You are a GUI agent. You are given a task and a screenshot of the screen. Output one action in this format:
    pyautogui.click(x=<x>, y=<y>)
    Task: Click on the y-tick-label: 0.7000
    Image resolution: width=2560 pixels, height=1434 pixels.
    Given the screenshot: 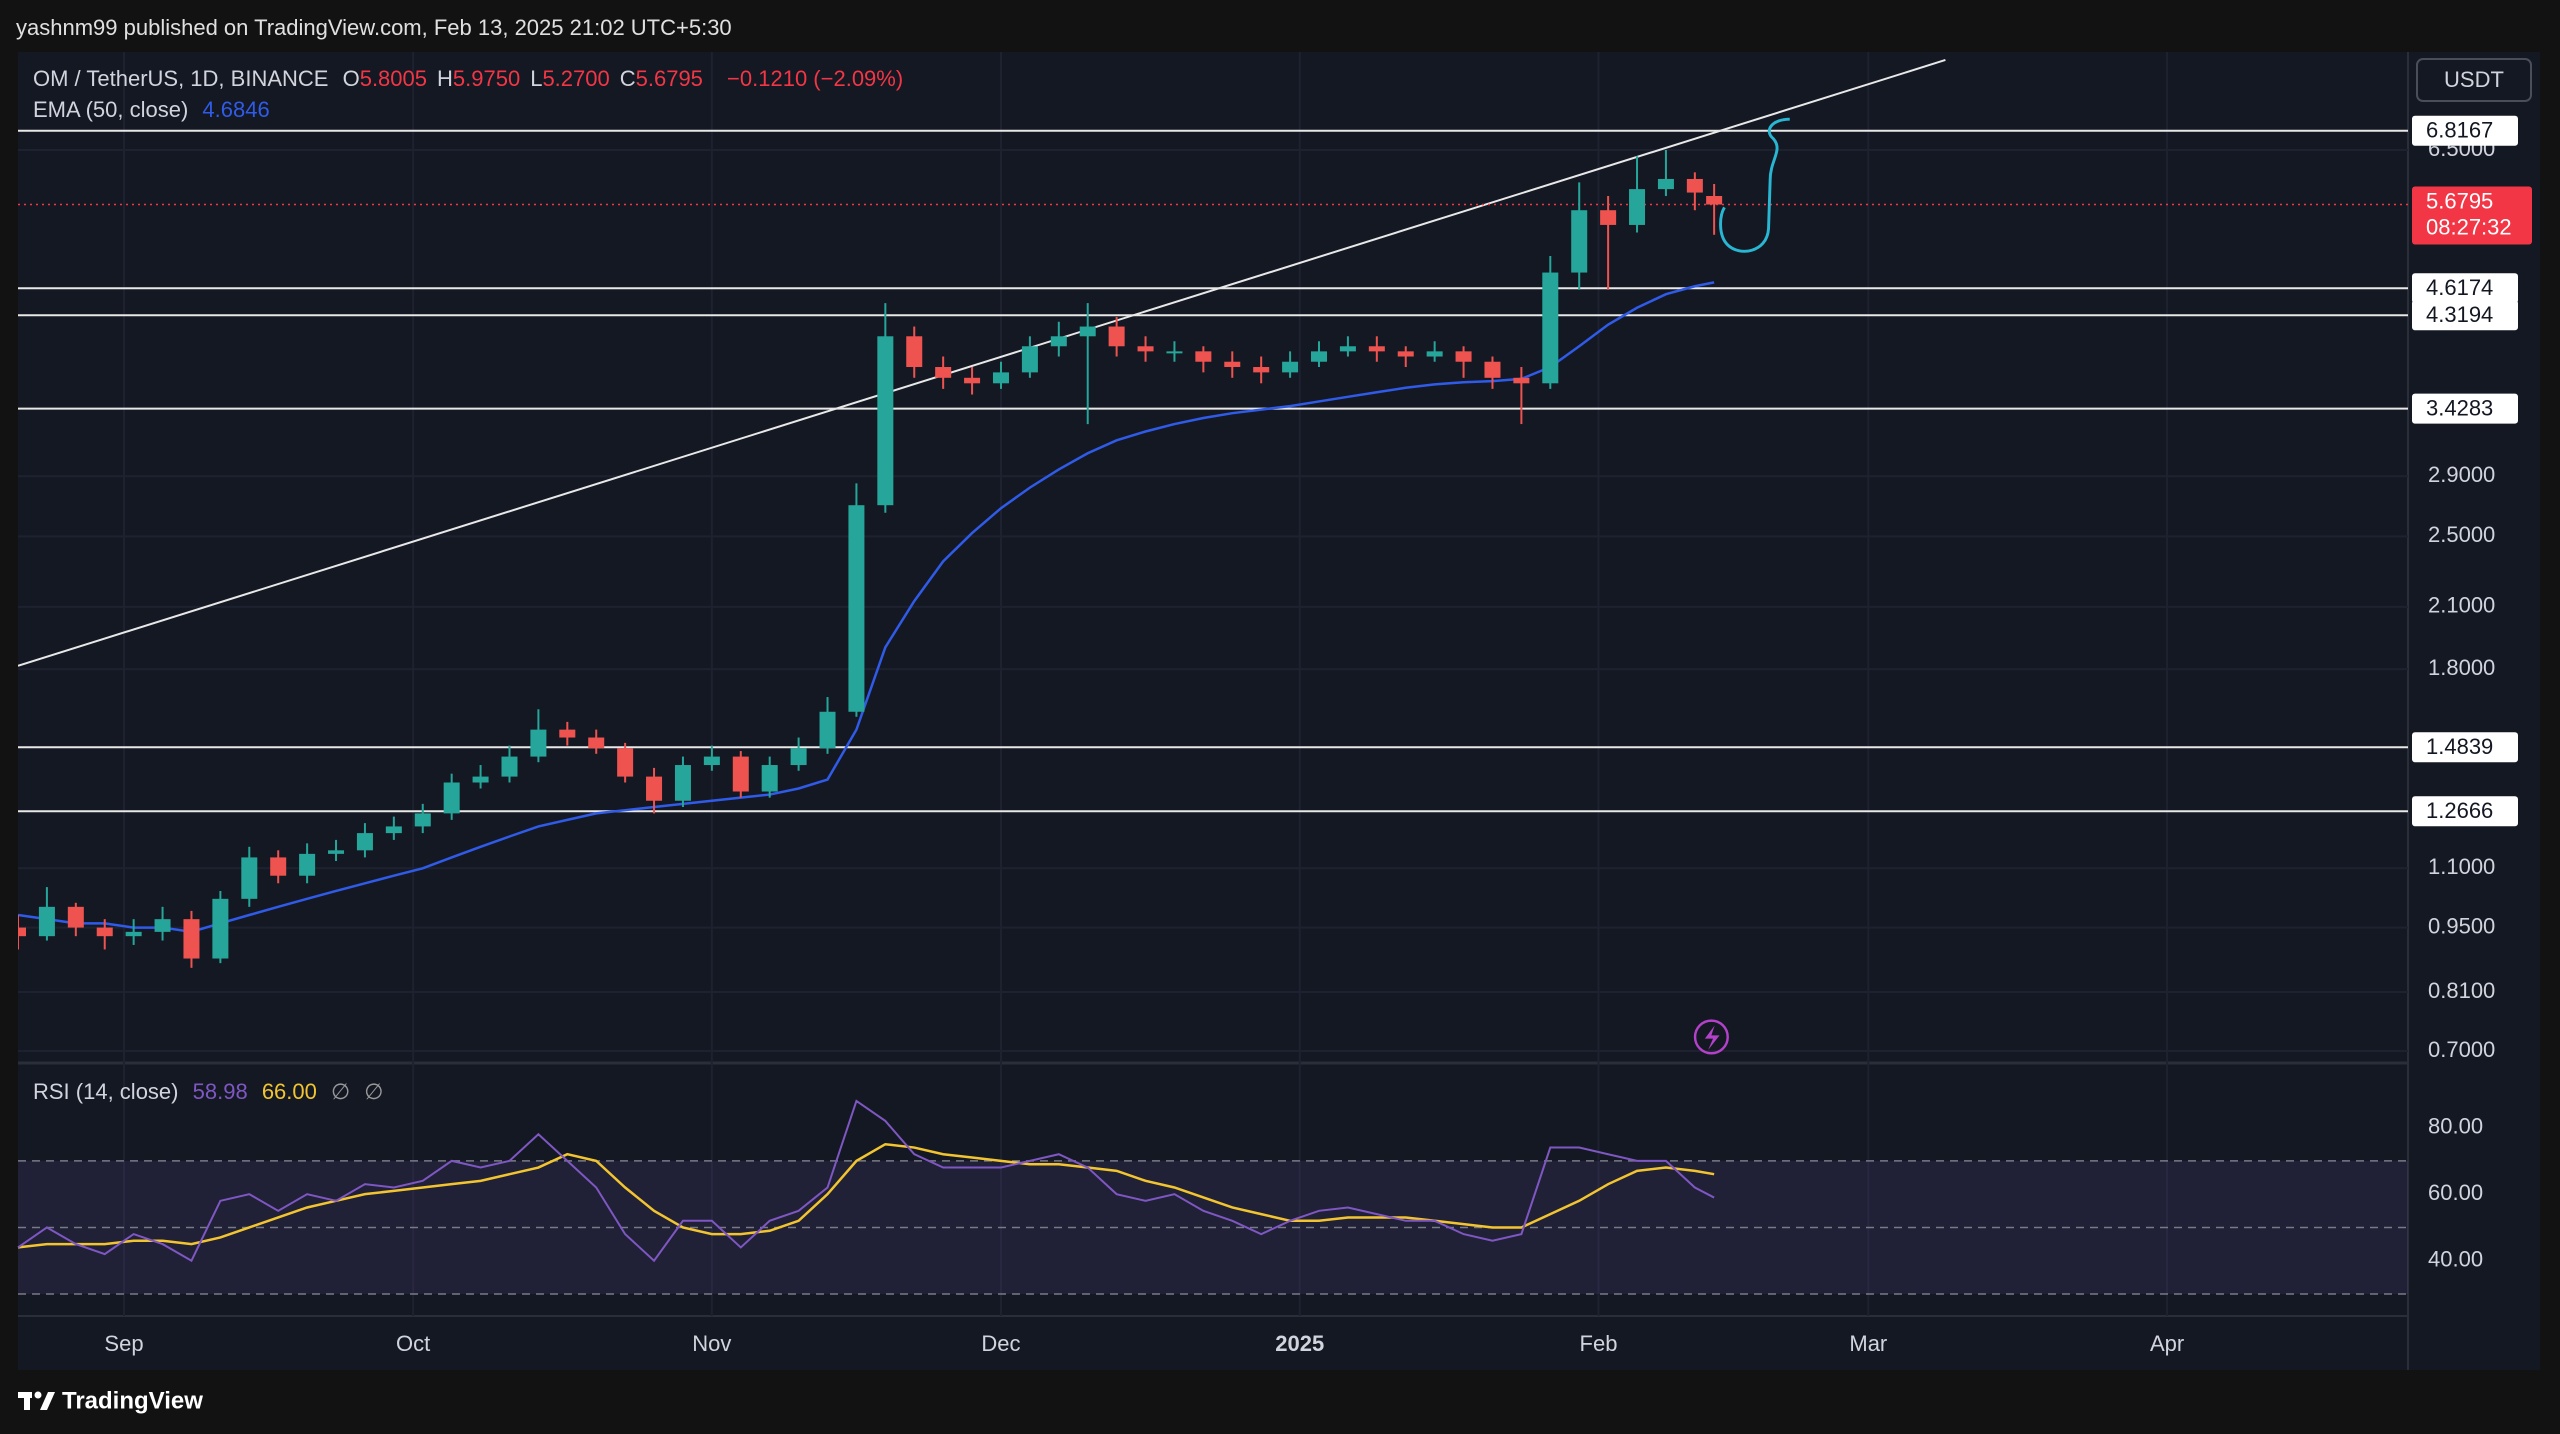 What is the action you would take?
    pyautogui.click(x=2461, y=1049)
    